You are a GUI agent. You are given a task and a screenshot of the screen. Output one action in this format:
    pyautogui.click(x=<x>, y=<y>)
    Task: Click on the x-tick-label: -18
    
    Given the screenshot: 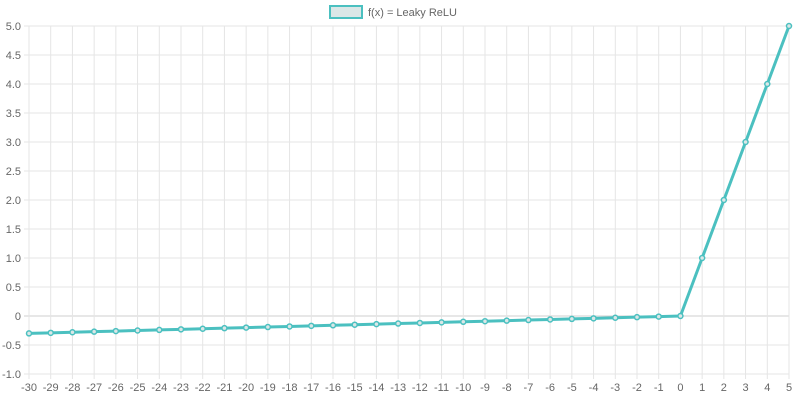 What is the action you would take?
    pyautogui.click(x=290, y=388)
    